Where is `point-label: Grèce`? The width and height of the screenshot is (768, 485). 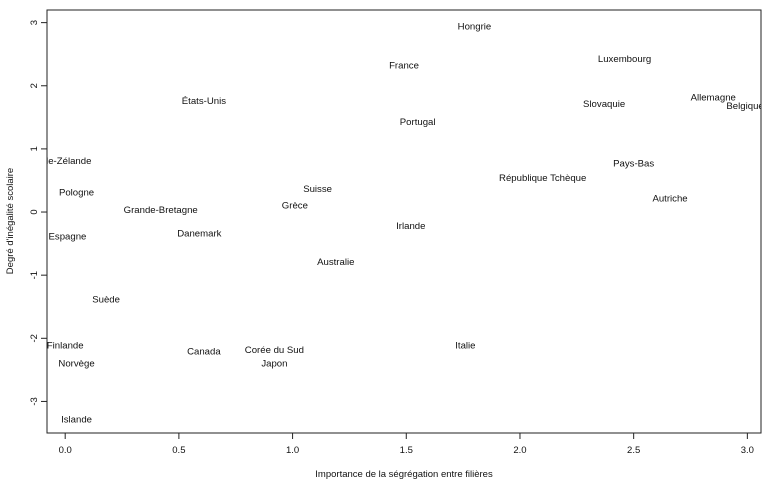 point-label: Grèce is located at coordinates (295, 206).